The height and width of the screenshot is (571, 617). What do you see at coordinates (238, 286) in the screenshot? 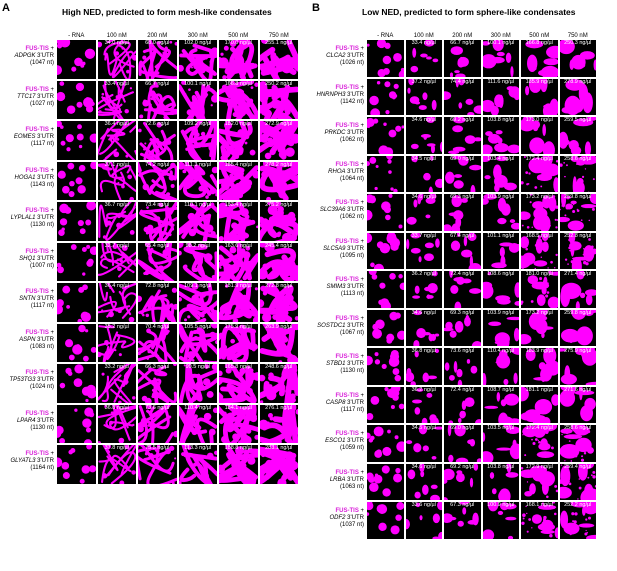
I see `concentration-label: 181.9 ng/µl` at bounding box center [238, 286].